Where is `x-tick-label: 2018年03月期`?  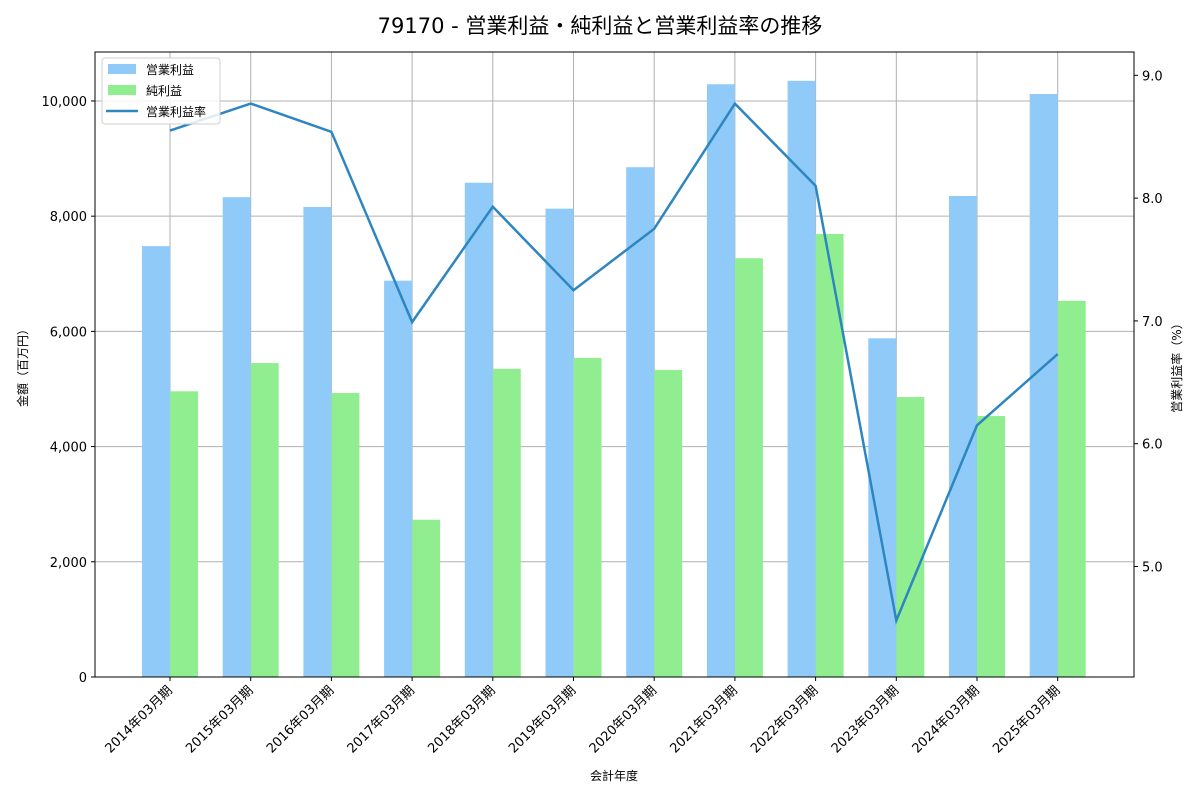
x-tick-label: 2018年03月期 is located at coordinates (461, 719).